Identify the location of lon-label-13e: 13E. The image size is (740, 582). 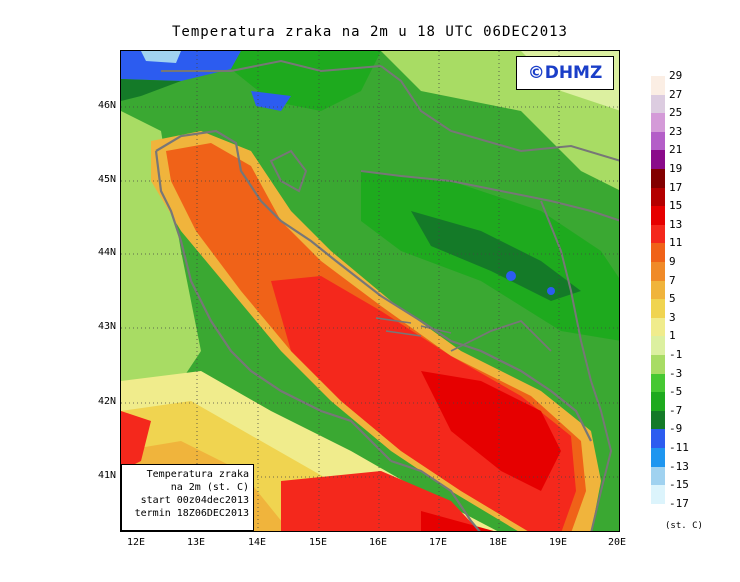
(196, 542).